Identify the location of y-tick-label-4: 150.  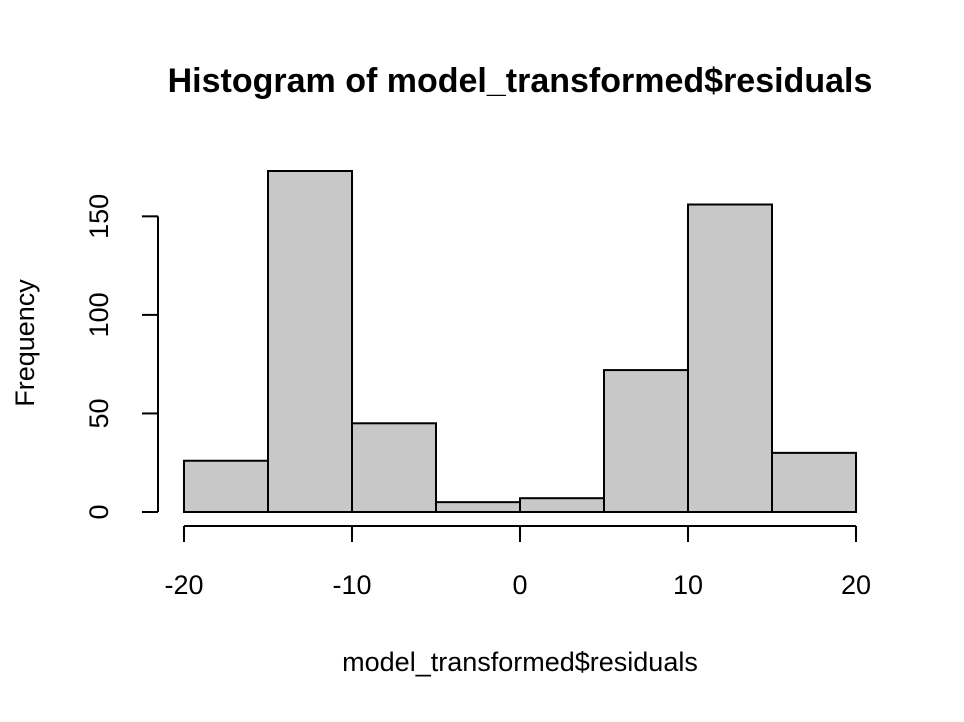
(99, 216).